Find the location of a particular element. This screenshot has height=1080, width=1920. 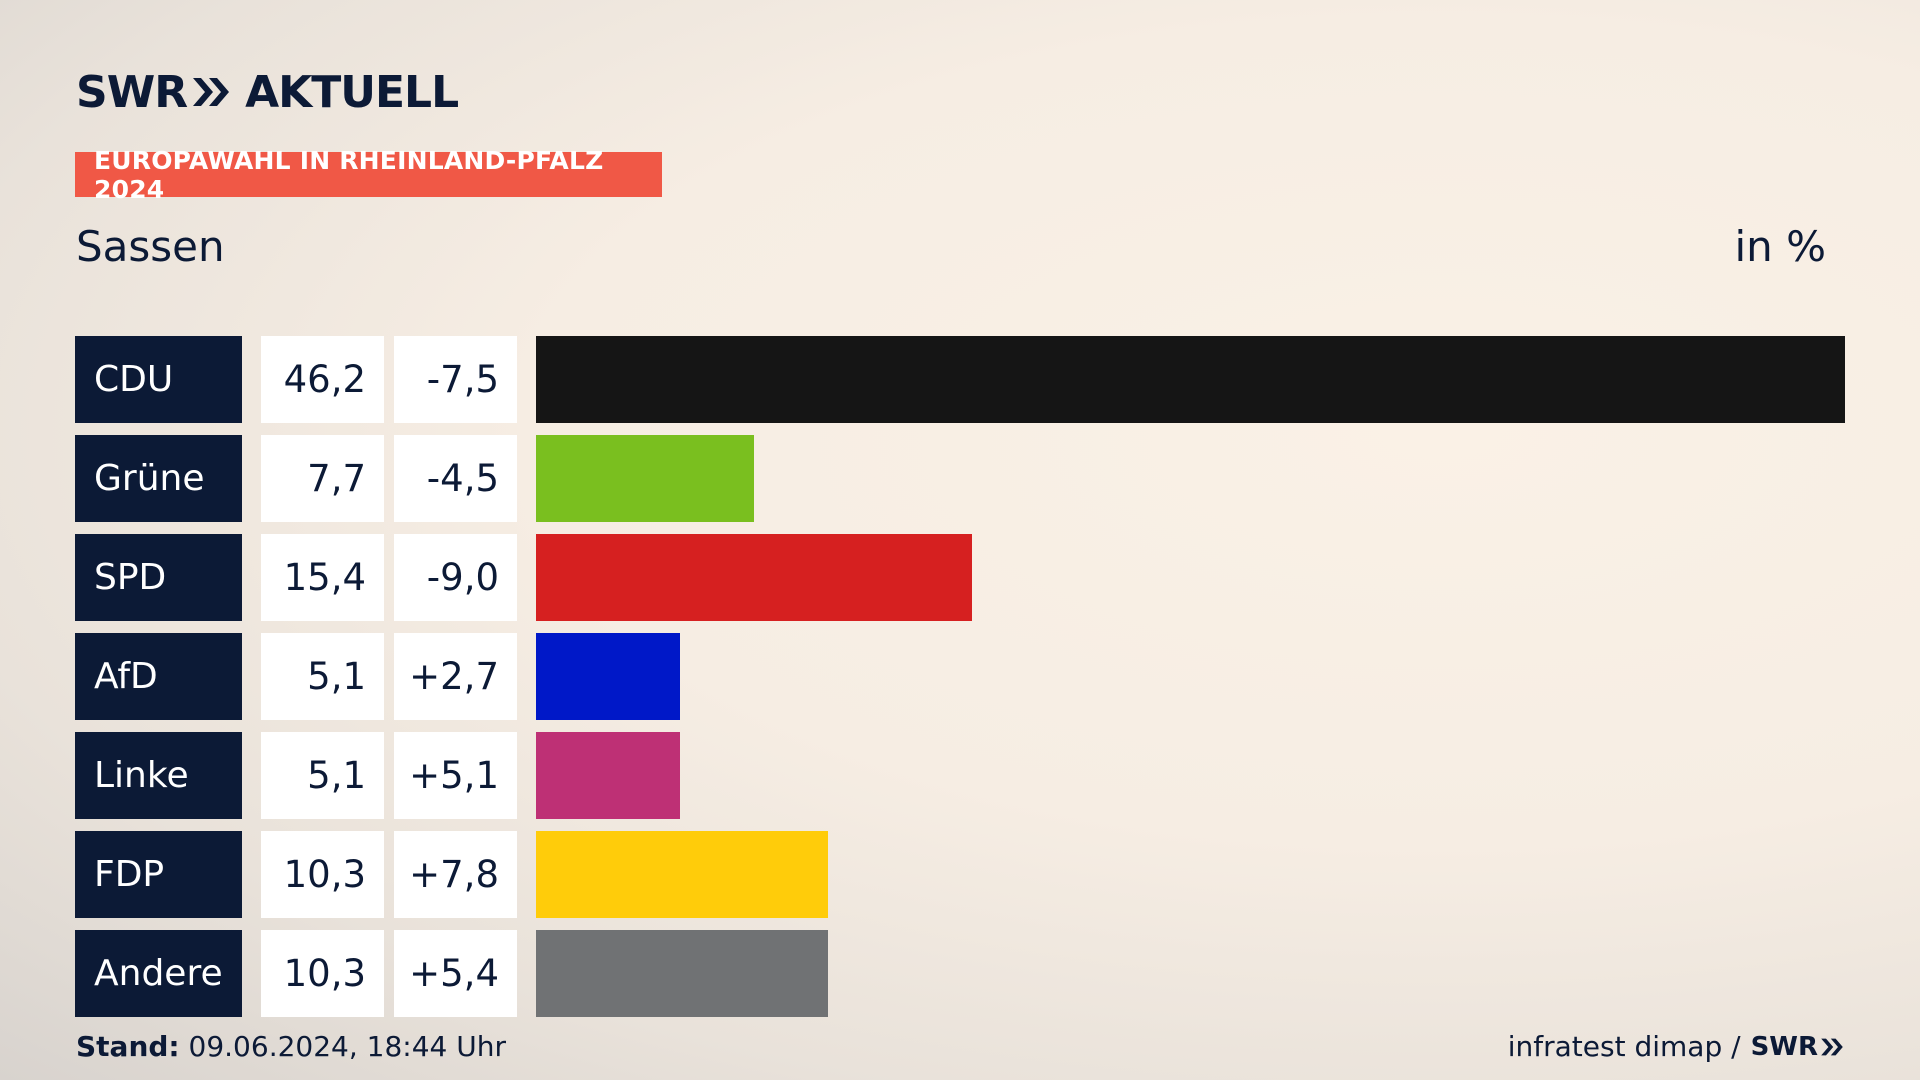

election-badge: EUROPAWAHL IN RHEINLAND-PFALZ 2024 is located at coordinates (368, 175).